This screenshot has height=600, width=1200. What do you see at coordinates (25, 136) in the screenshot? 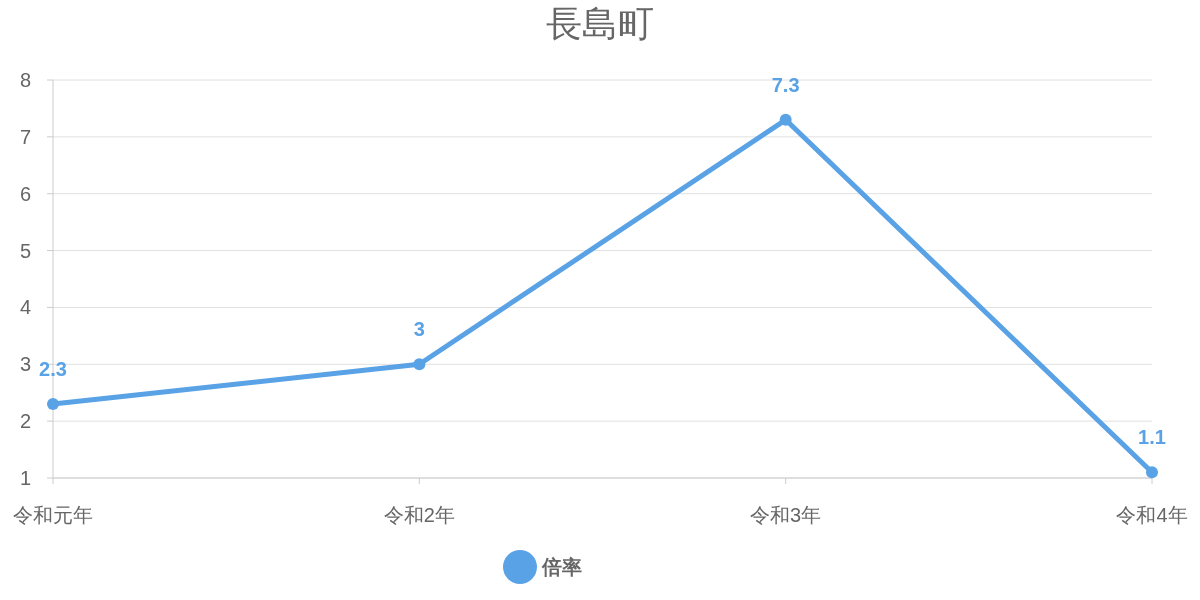
I see `y-tick-label: 7` at bounding box center [25, 136].